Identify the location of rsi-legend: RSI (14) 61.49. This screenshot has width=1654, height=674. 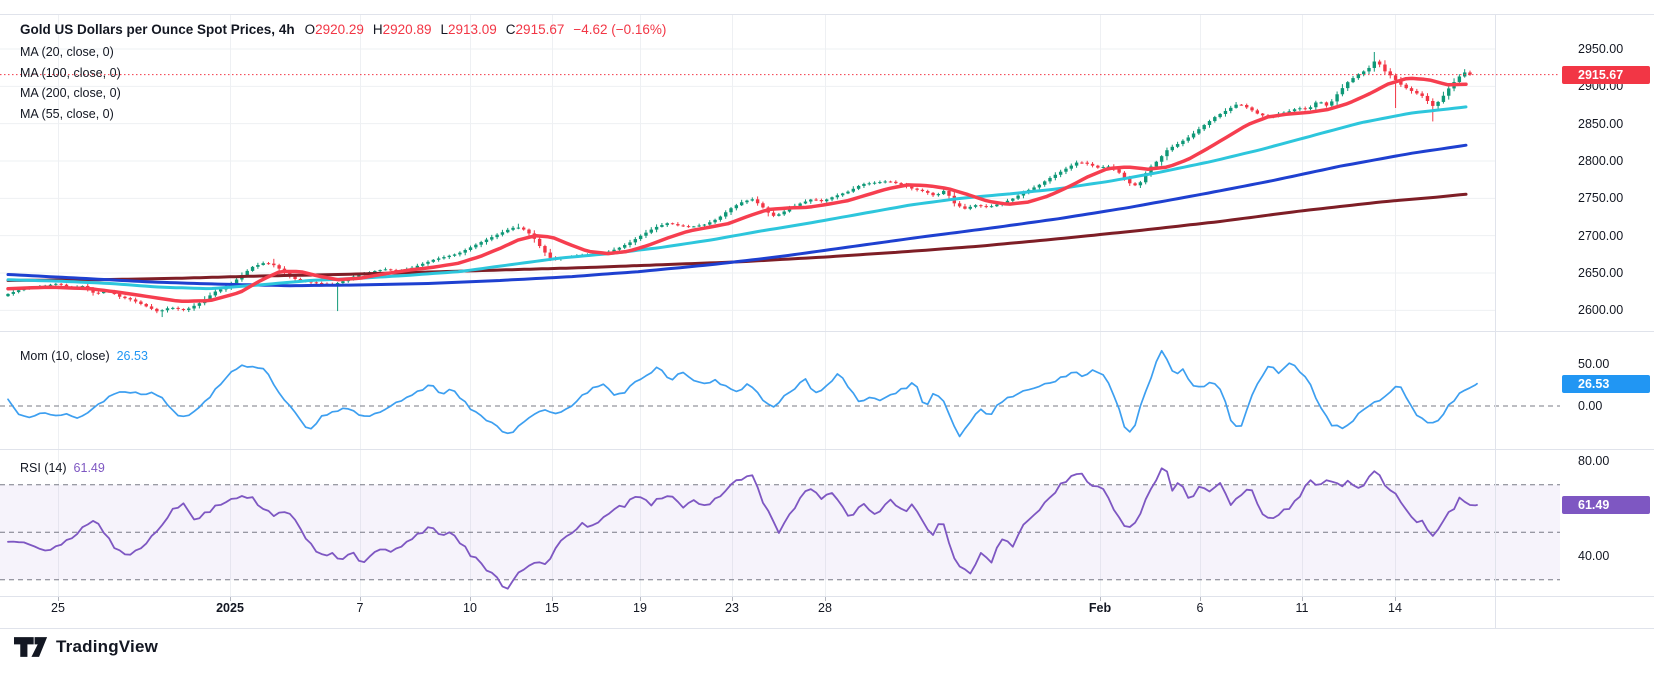
(62, 468).